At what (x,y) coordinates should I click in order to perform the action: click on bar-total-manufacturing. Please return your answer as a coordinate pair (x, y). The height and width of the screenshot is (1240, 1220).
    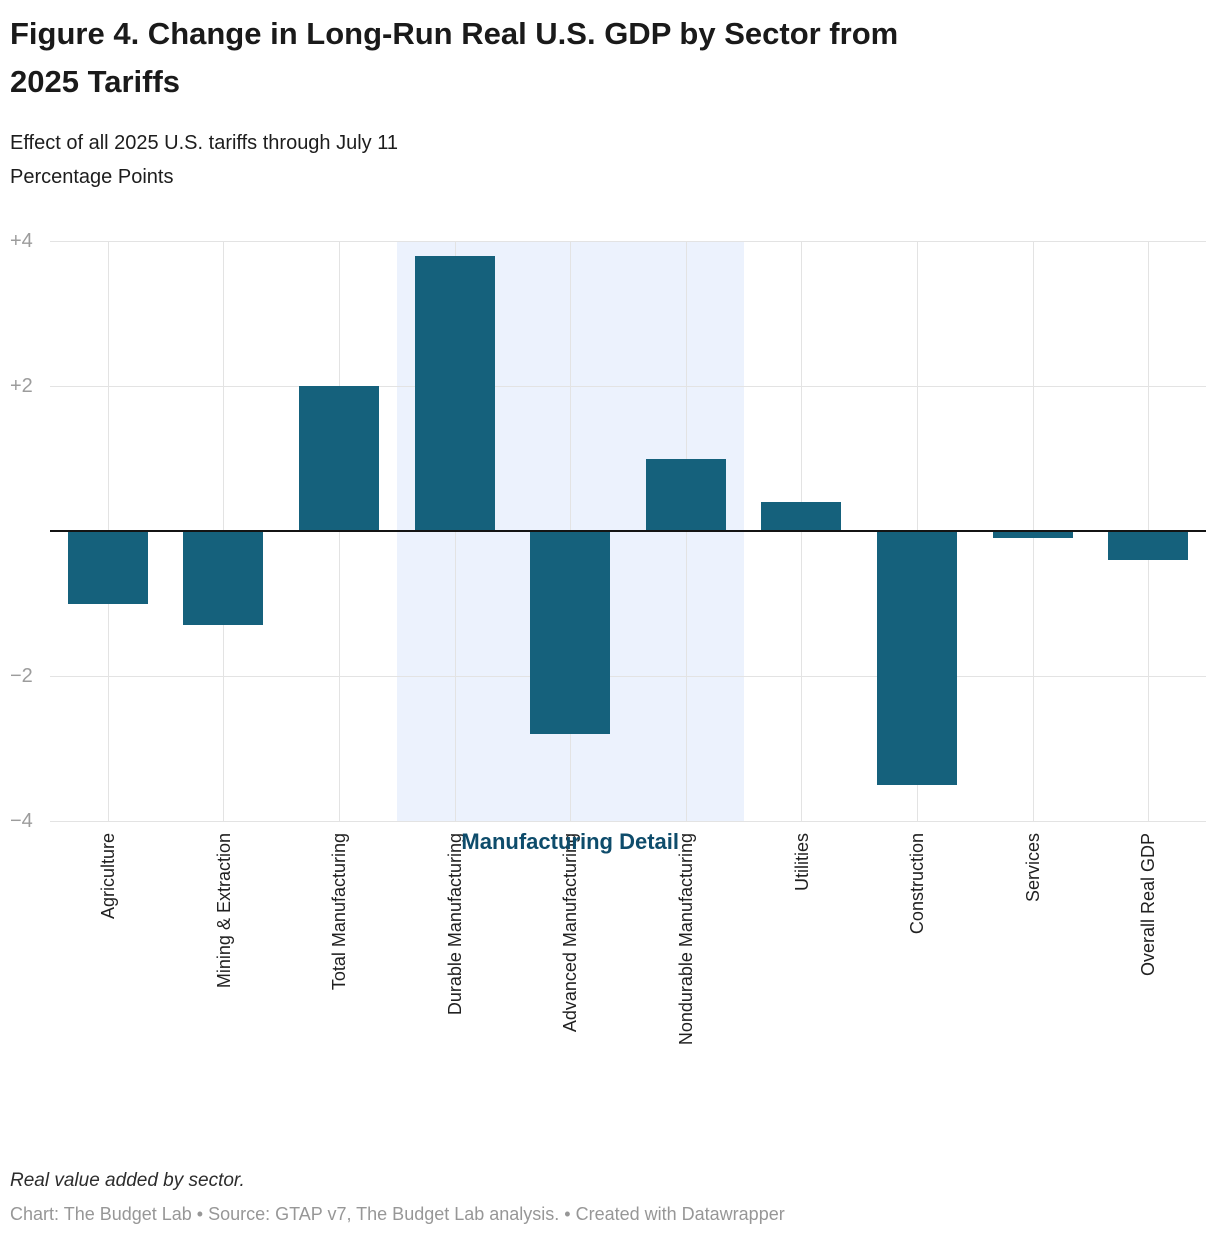
    Looking at the image, I should click on (339, 458).